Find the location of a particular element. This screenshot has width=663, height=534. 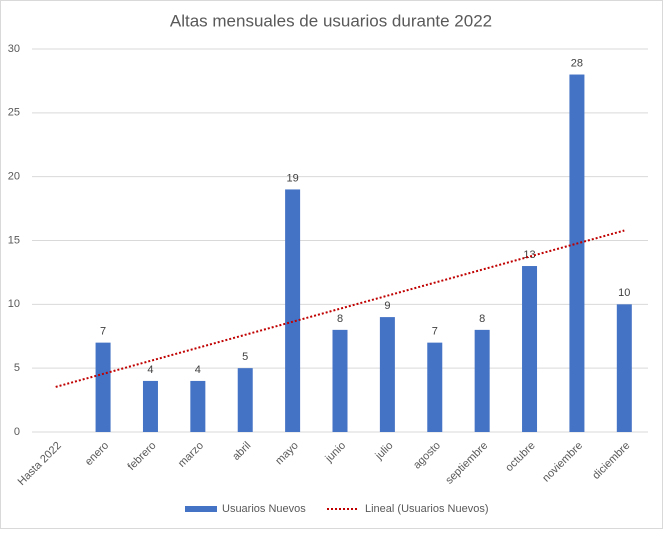

legend-label: Usuarios Nuevos is located at coordinates (264, 509).